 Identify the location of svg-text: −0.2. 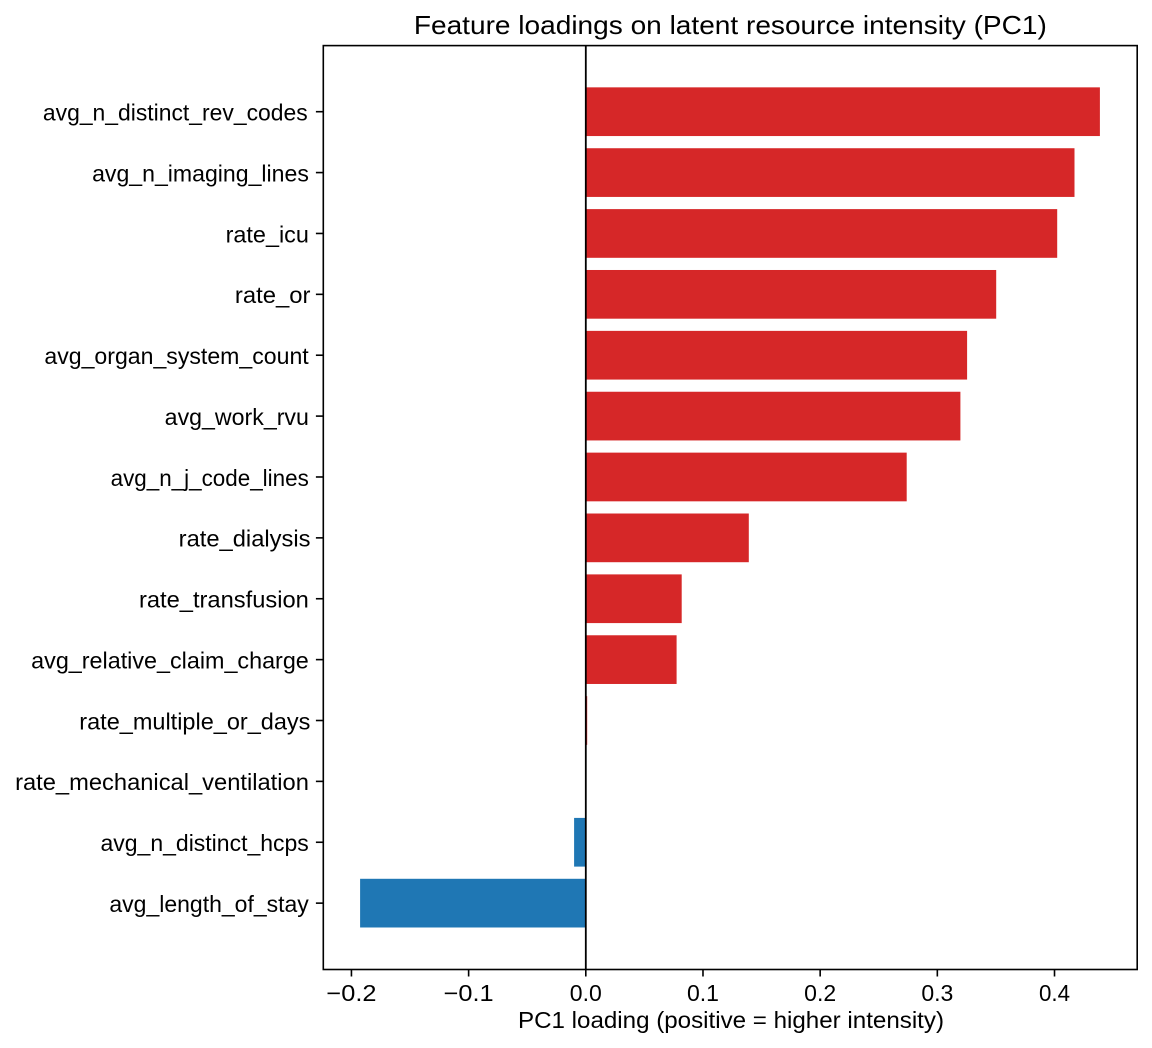
(351, 993).